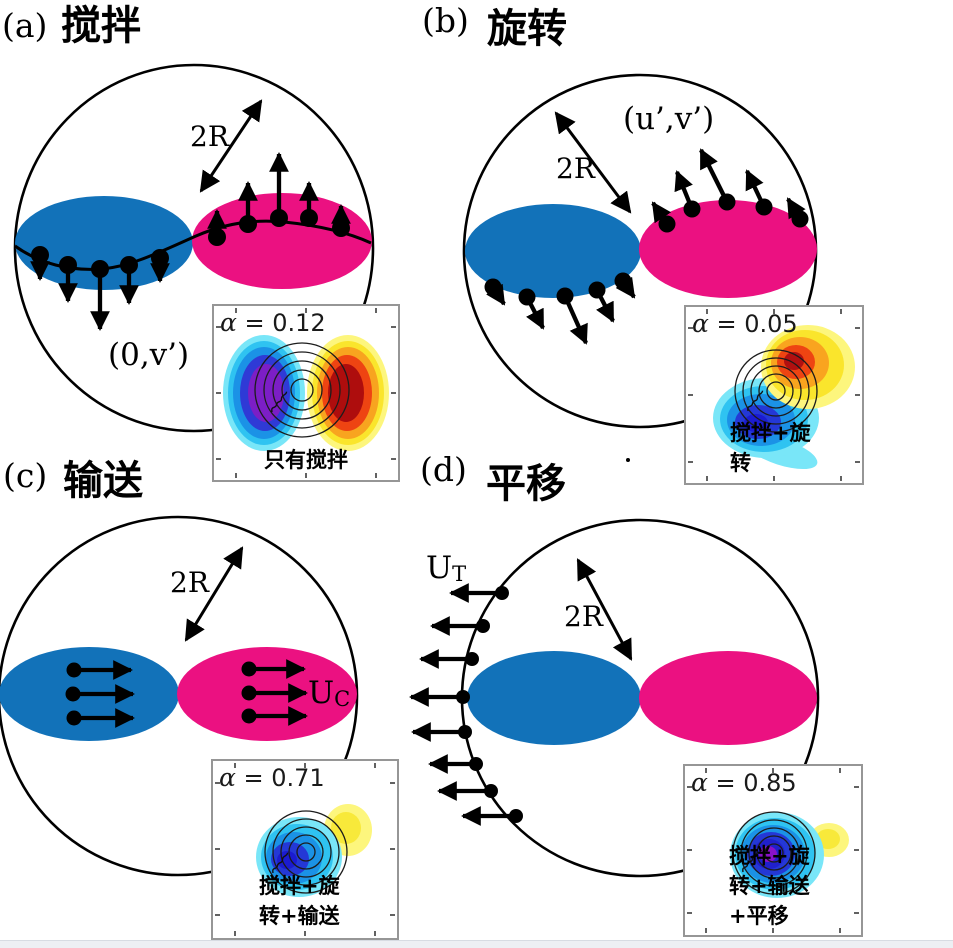 This screenshot has height=948, width=953. What do you see at coordinates (526, 484) in the screenshot?
I see `panel-d-title: 平移` at bounding box center [526, 484].